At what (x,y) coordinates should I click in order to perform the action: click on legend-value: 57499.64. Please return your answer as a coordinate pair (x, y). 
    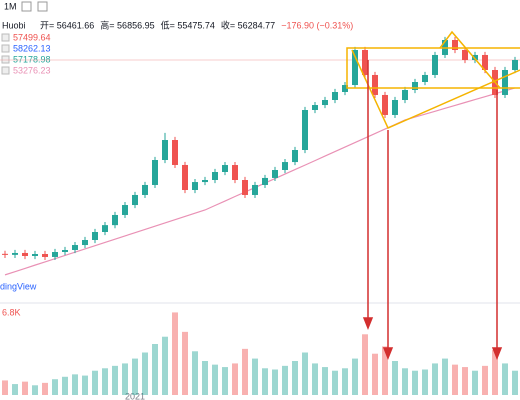
    Looking at the image, I should click on (32, 37).